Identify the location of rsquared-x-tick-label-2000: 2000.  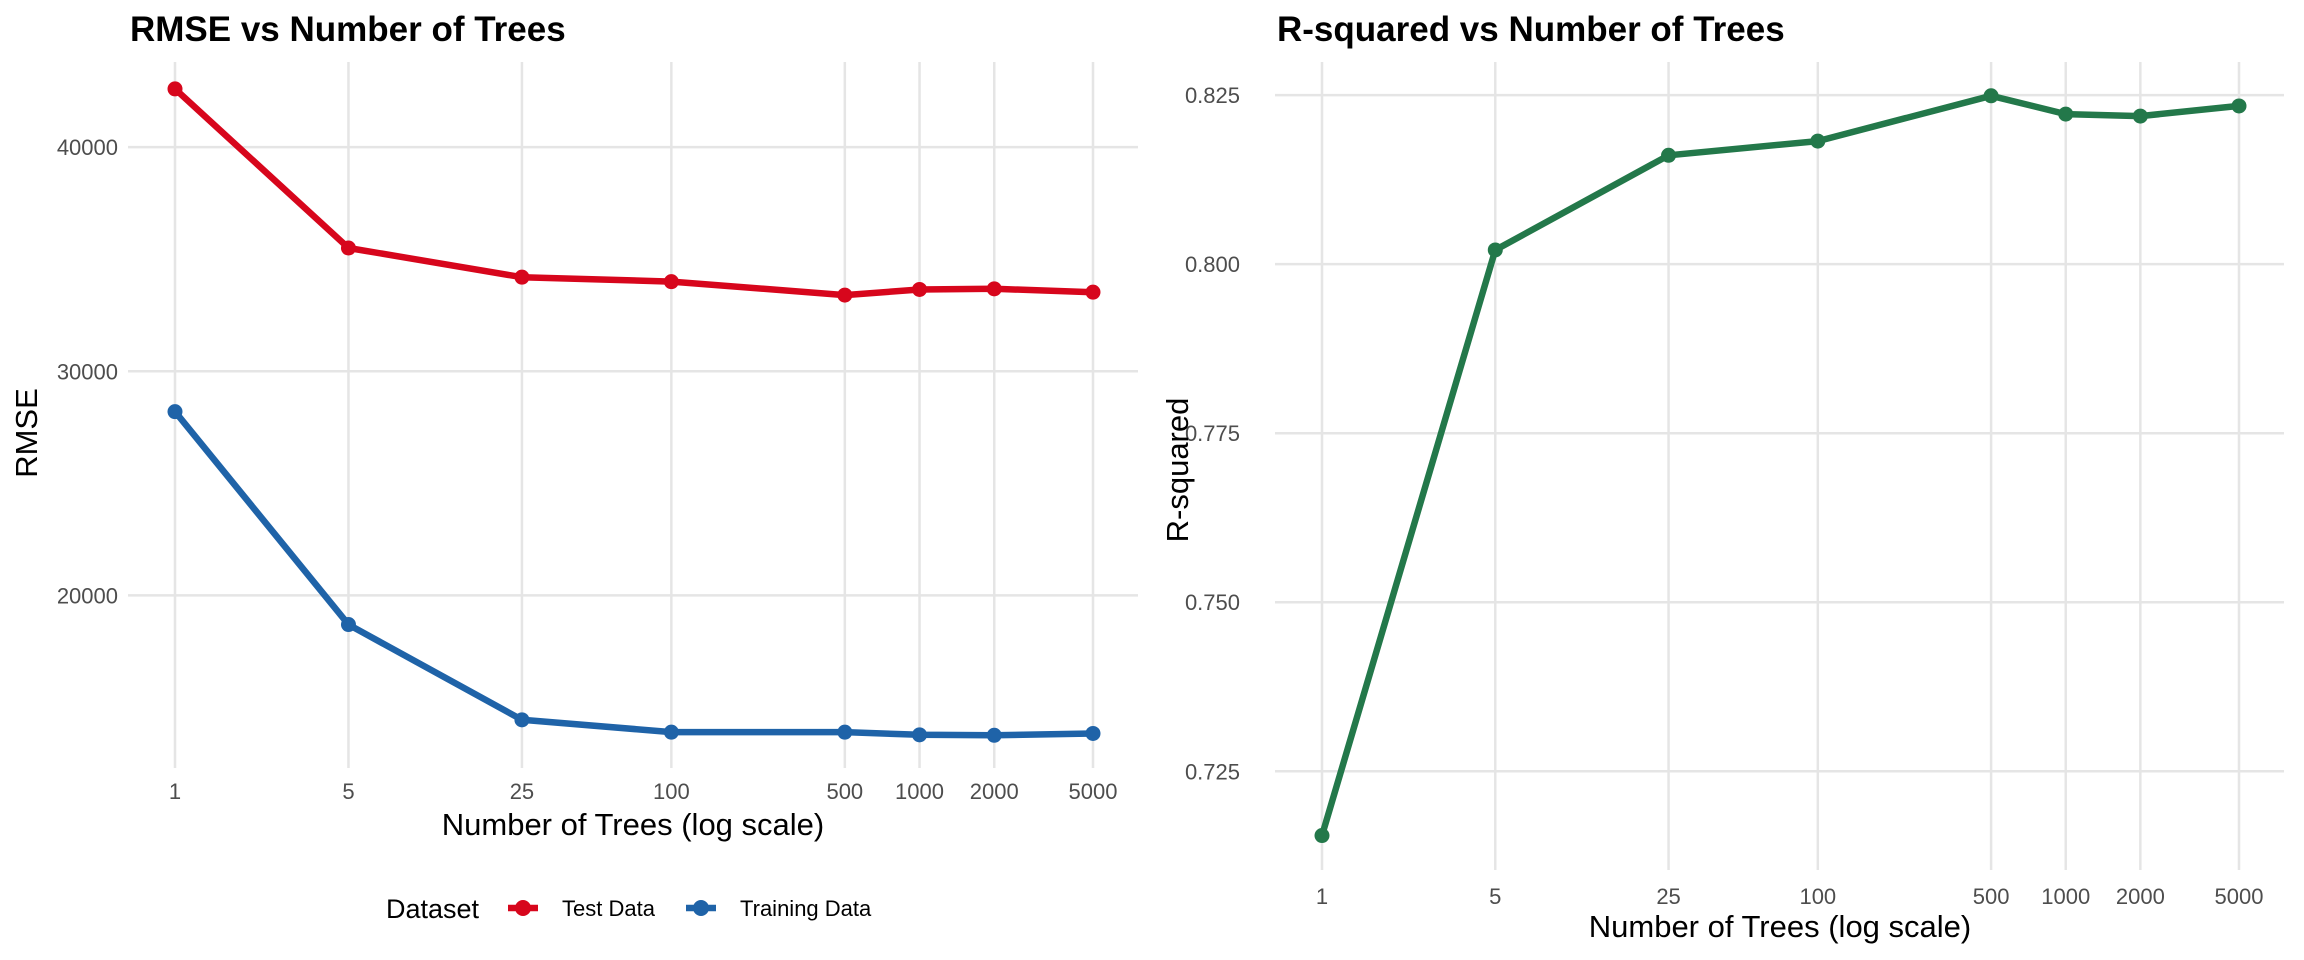
(2140, 896).